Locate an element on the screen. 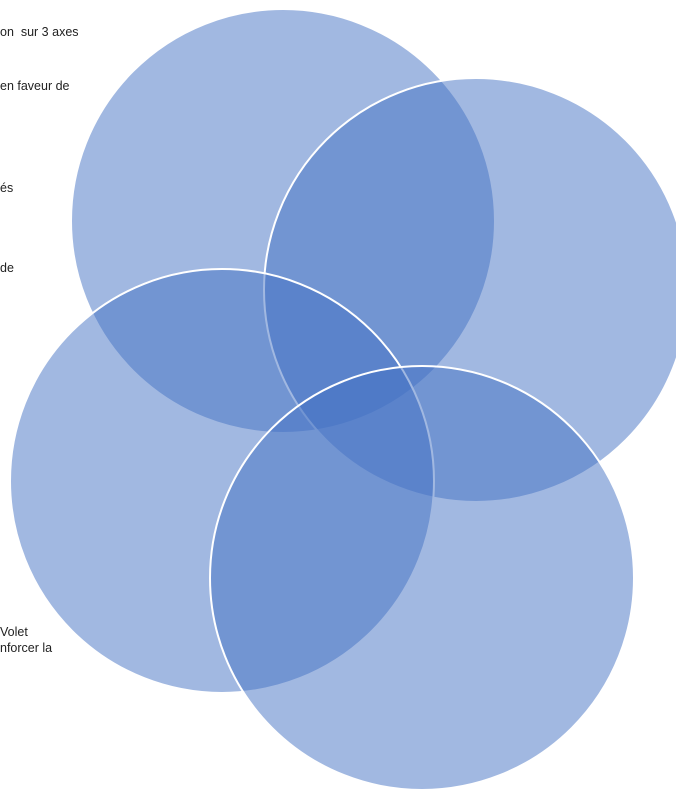  text-fragment: és is located at coordinates (6, 188).